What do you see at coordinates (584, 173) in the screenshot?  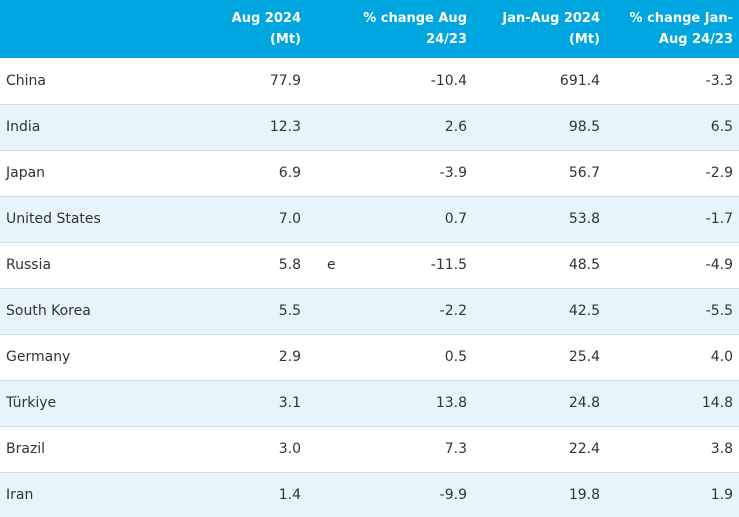 I see `cell-ytd: 56.7` at bounding box center [584, 173].